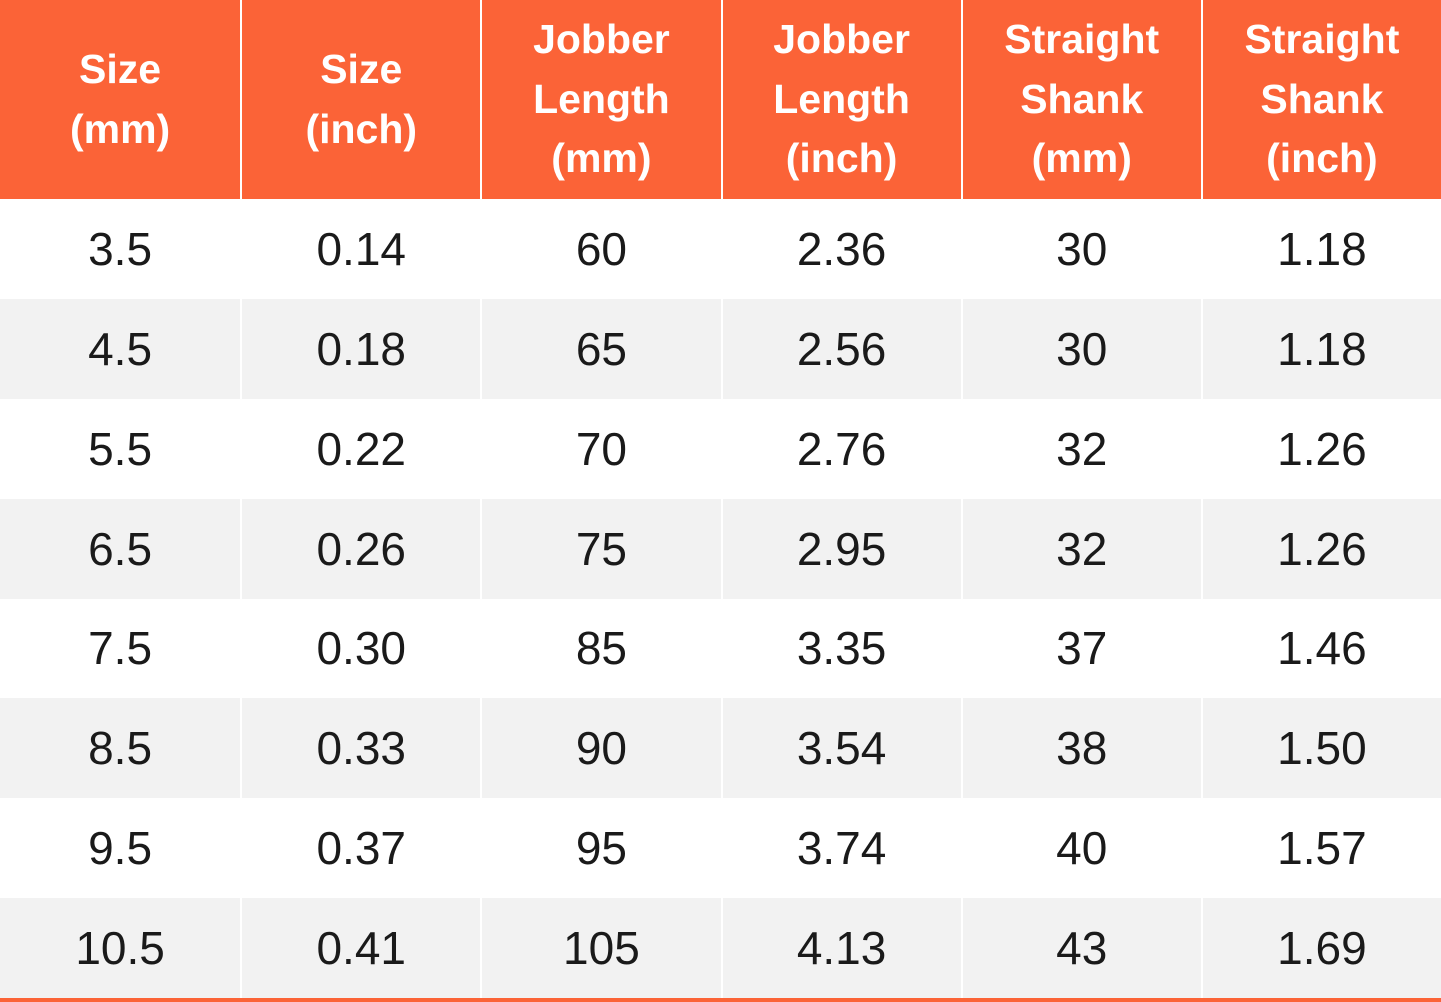 The image size is (1441, 1002). I want to click on table-cell: 1.50, so click(1320, 748).